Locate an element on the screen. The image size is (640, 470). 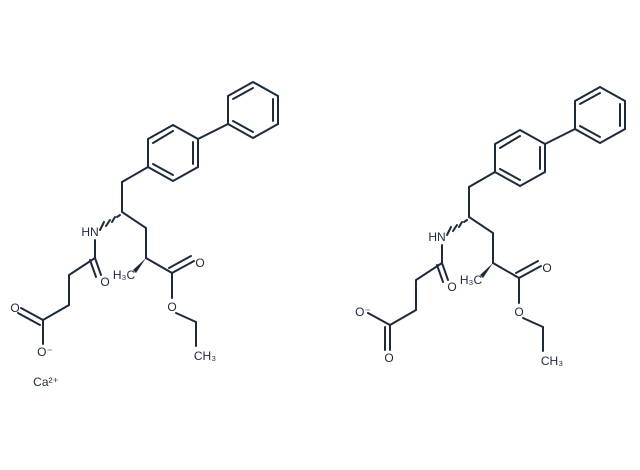
ion-label: Ca²⁺ is located at coordinates (46, 382).